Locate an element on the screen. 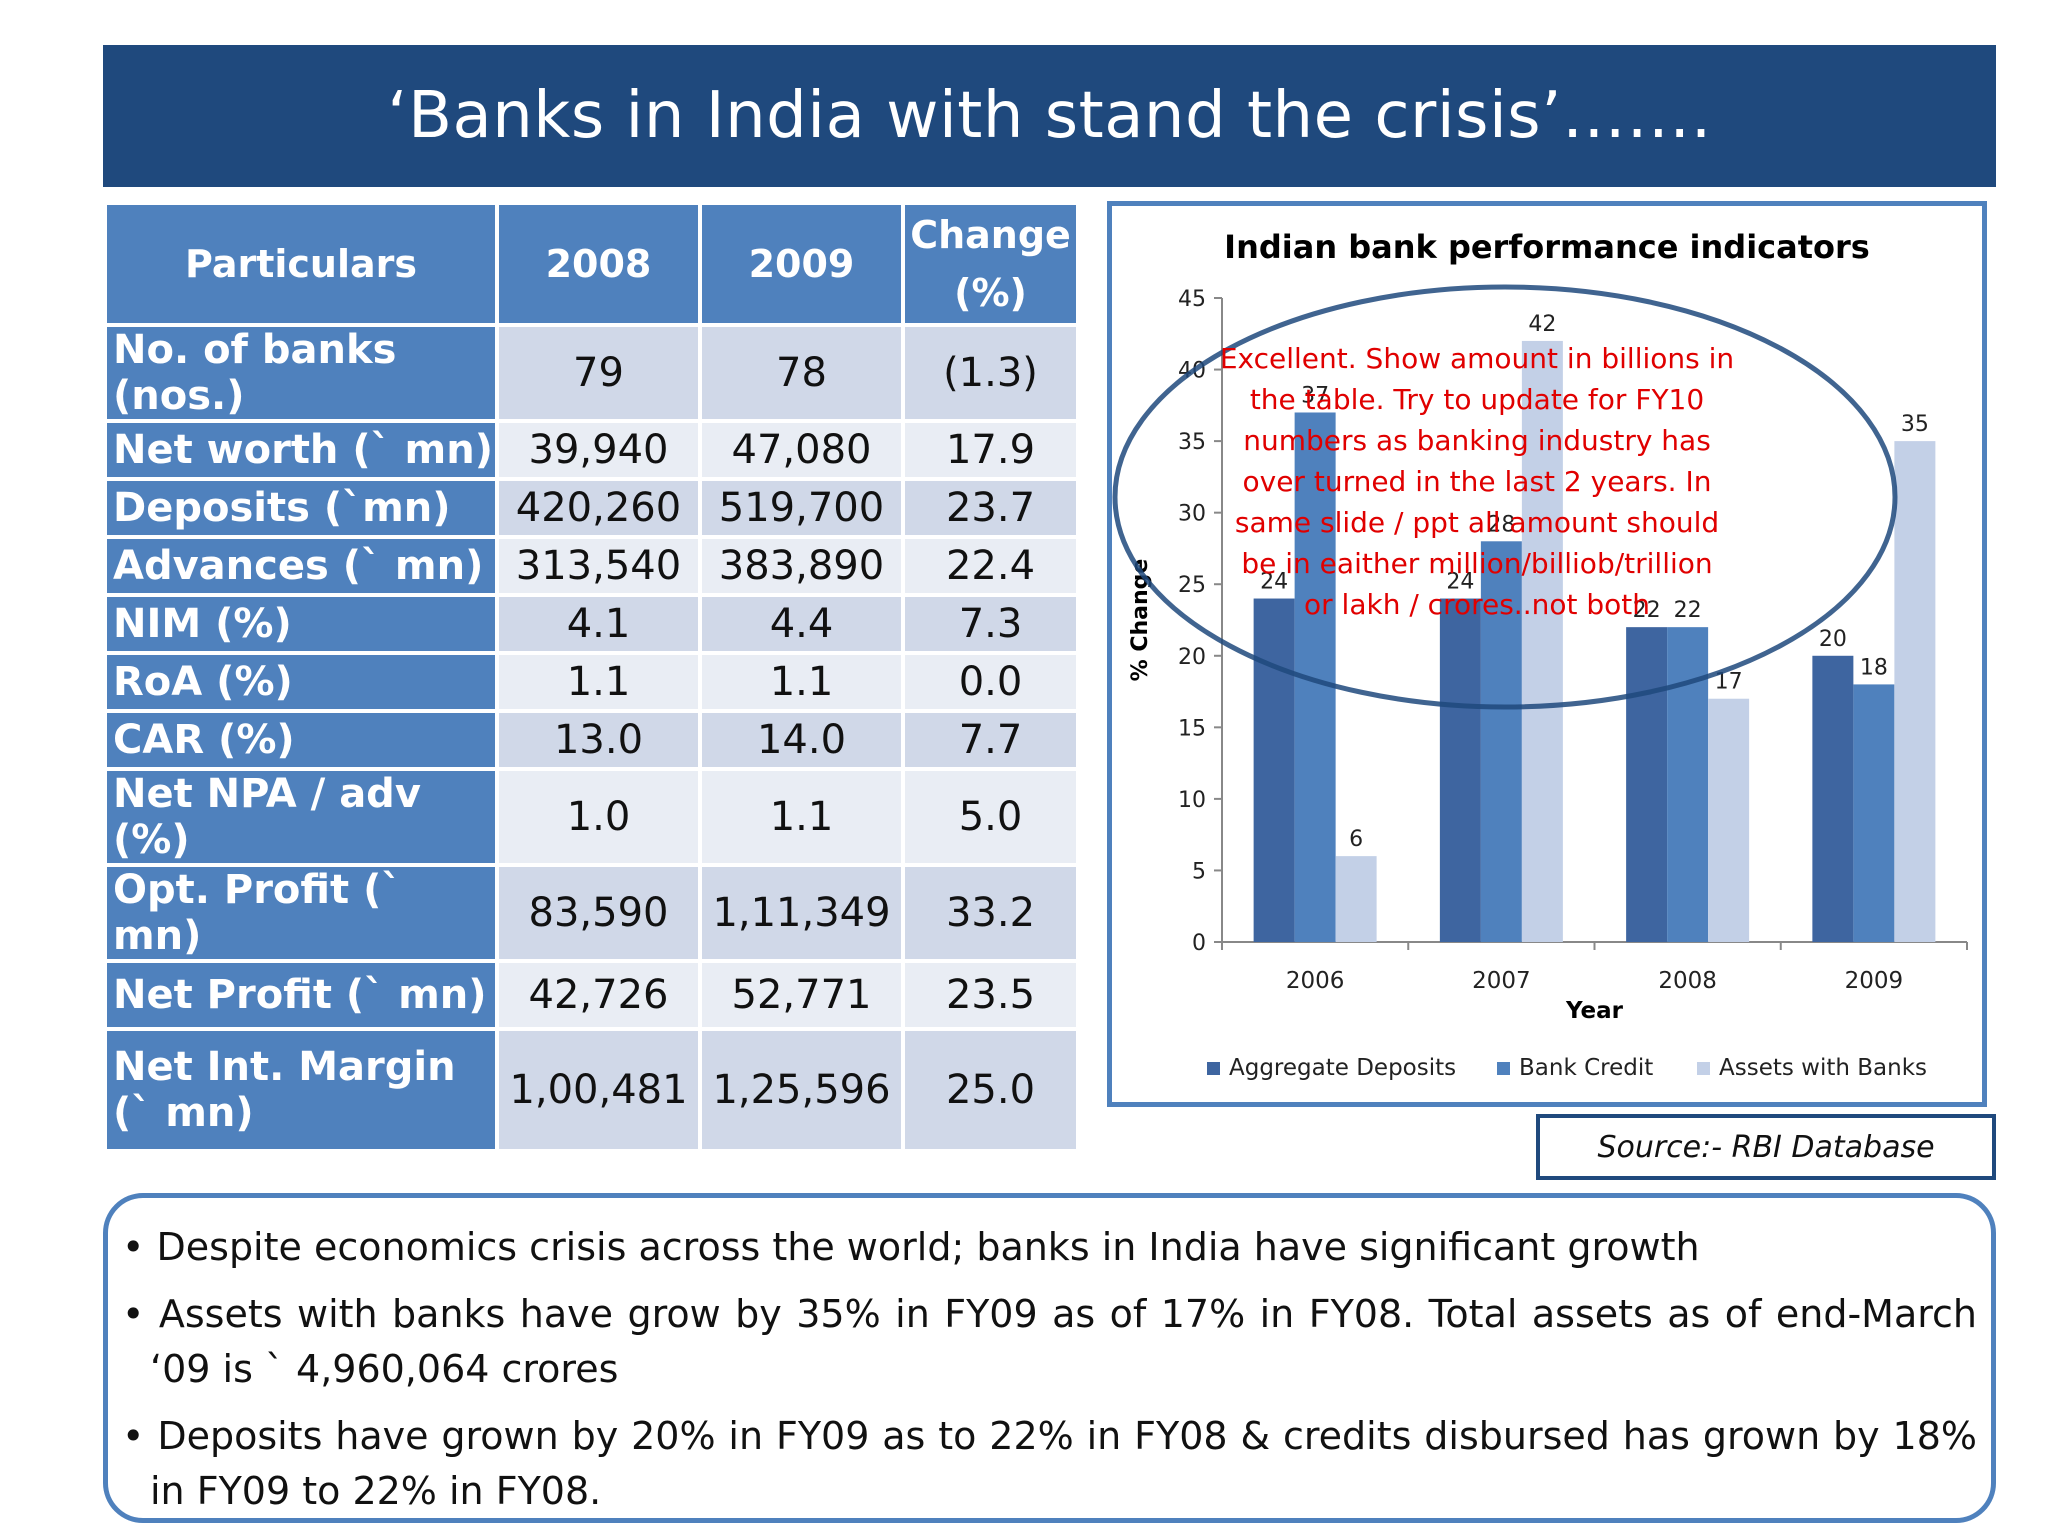 This screenshot has height=1536, width=2048. table-cell: 0.0 is located at coordinates (990, 682).